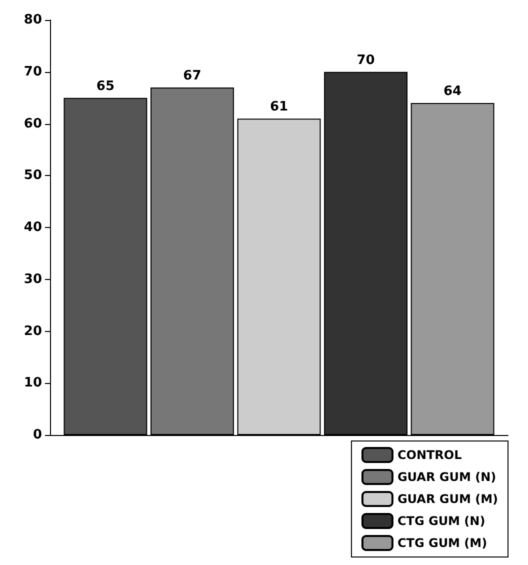 The width and height of the screenshot is (528, 565). I want to click on y-tick-label: 40, so click(33, 227).